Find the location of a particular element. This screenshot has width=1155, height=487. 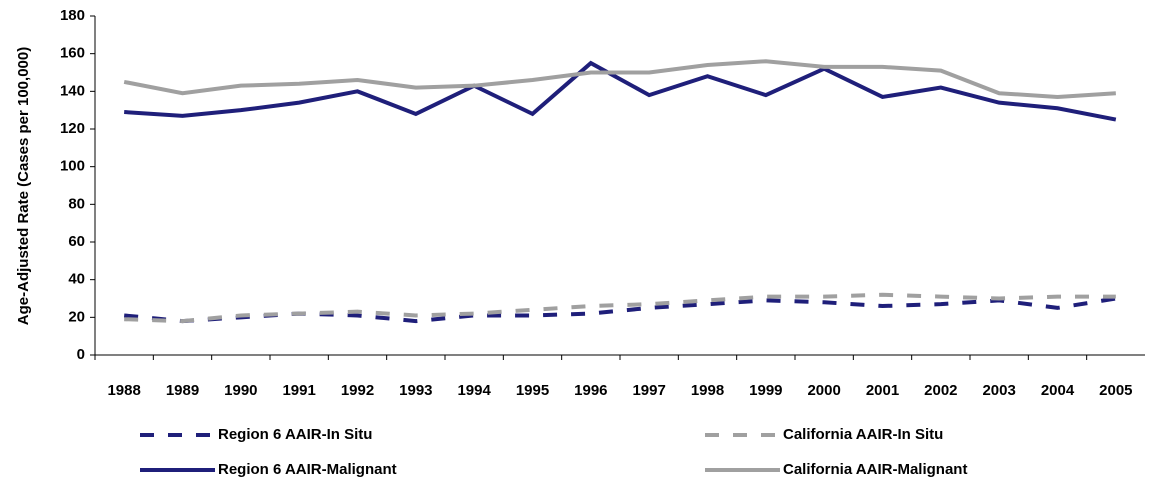

y-tick-label: 180 is located at coordinates (72, 15).